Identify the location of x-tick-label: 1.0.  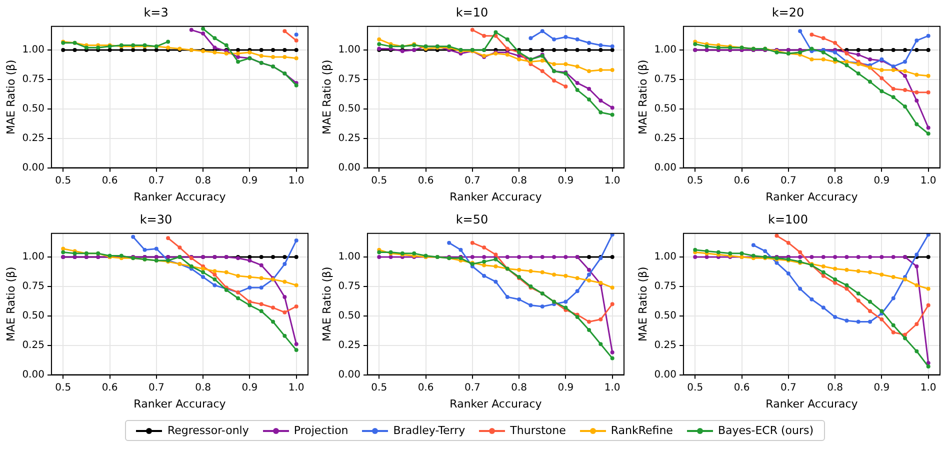
(928, 180).